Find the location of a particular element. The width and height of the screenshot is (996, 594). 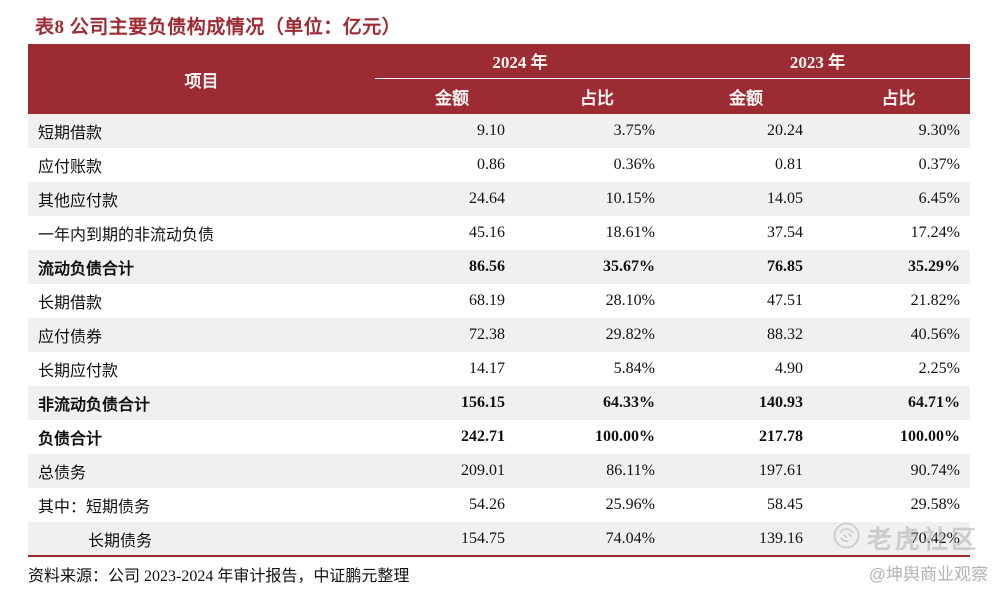

pct-2023-cell: 35.29% is located at coordinates (934, 266).